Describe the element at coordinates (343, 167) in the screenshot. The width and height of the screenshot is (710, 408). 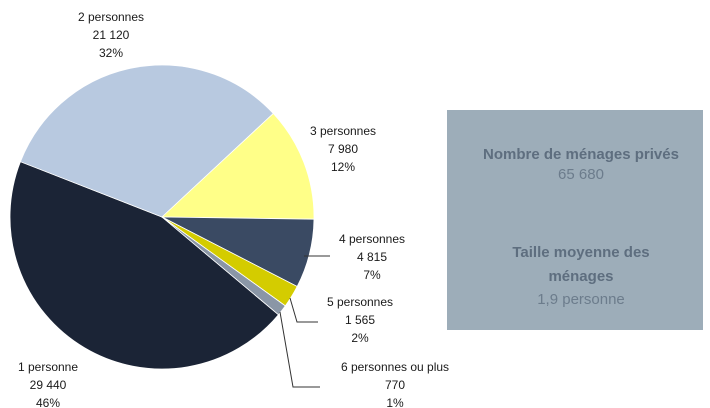
I see `slice-percent: 12%` at that location.